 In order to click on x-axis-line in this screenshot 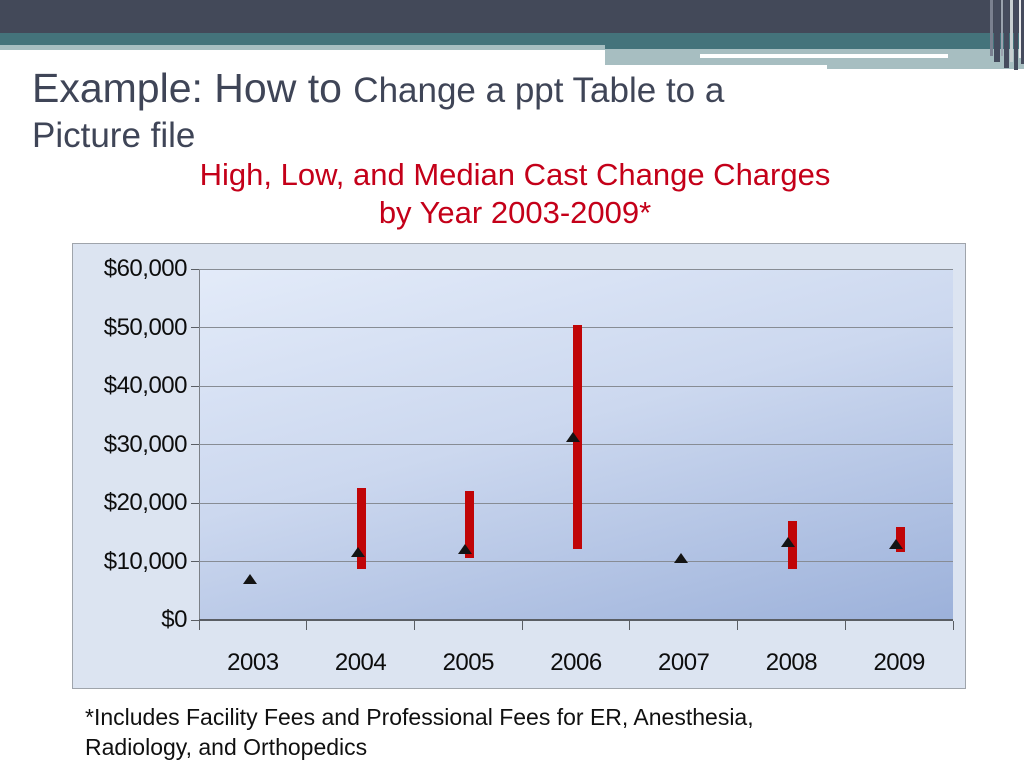, I will do `click(576, 620)`.